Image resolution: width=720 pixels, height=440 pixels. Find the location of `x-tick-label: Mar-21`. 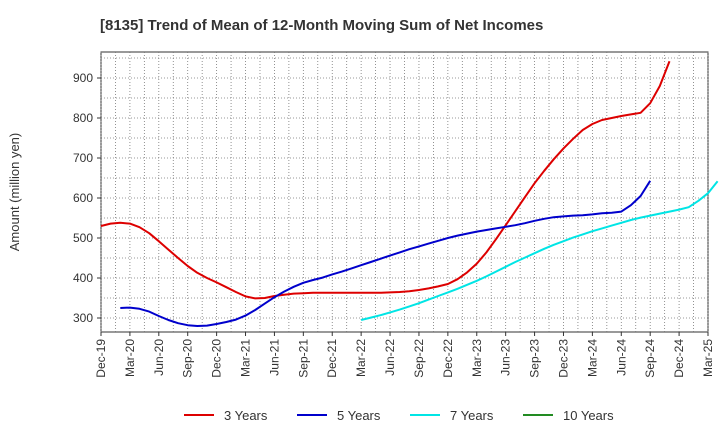

x-tick-label: Mar-21 is located at coordinates (246, 358).